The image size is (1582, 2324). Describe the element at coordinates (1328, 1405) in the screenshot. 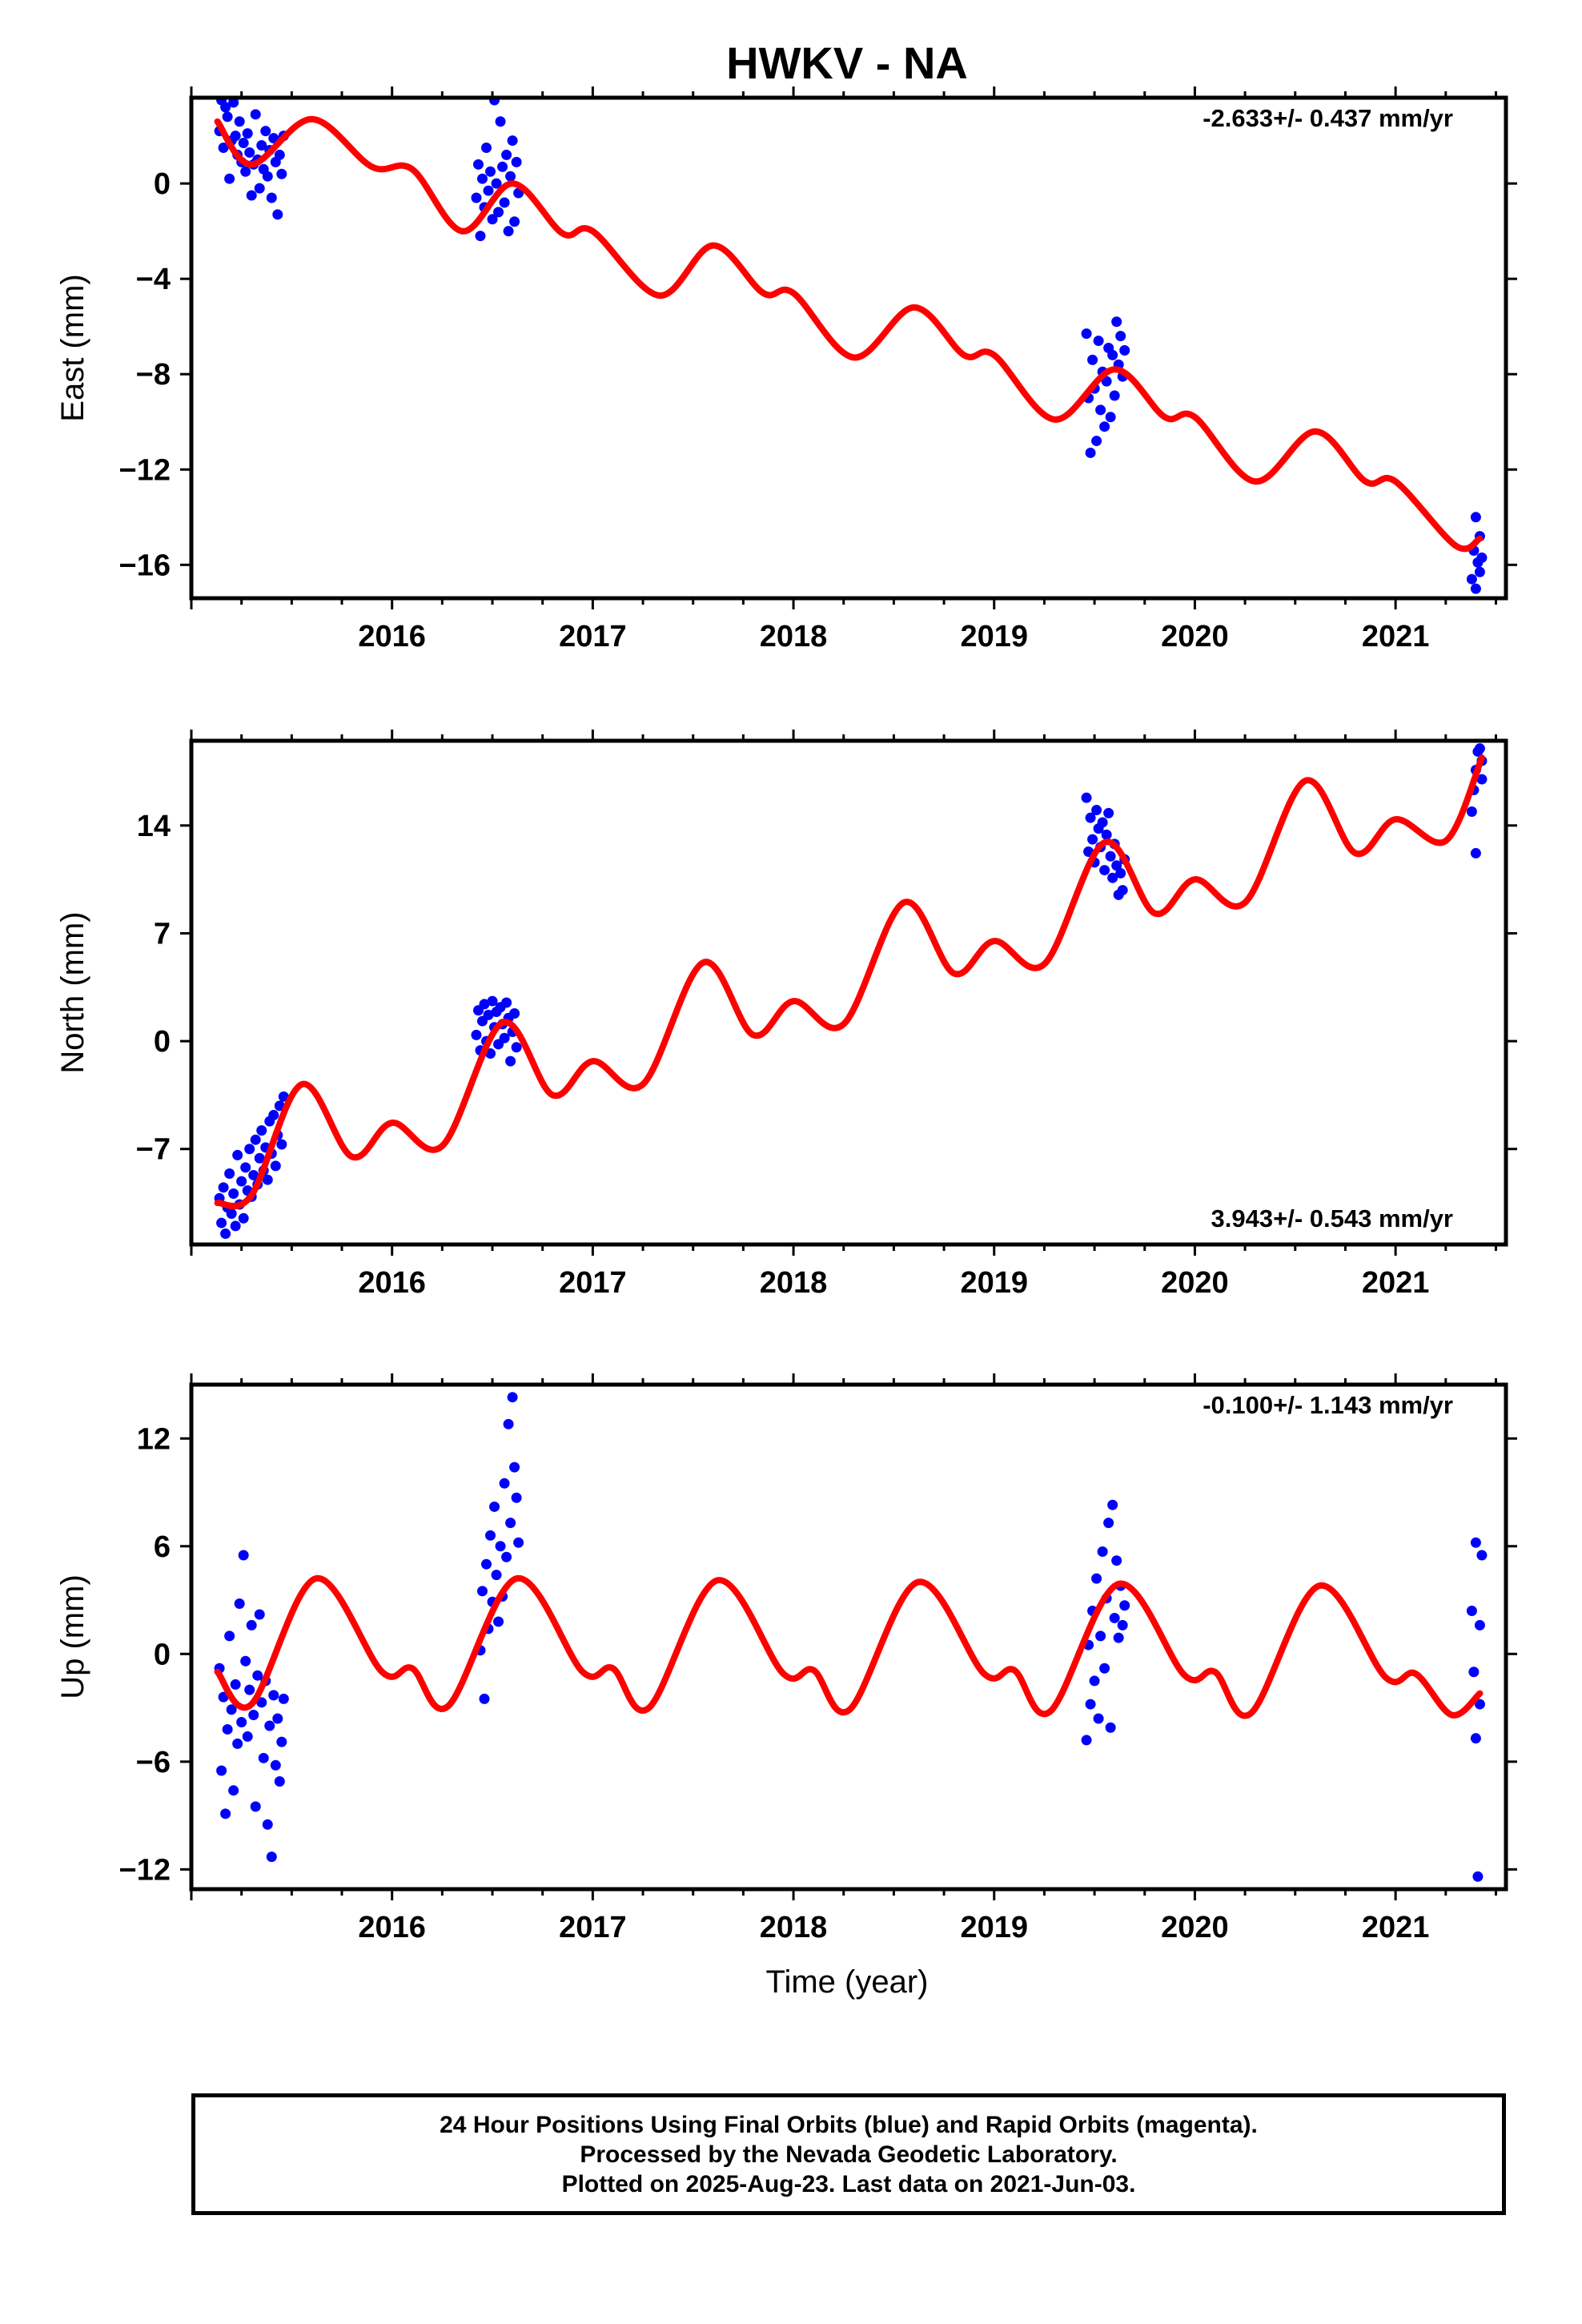

I see `up-rate-label: -0.100+/- 1.143 mm/yr` at that location.